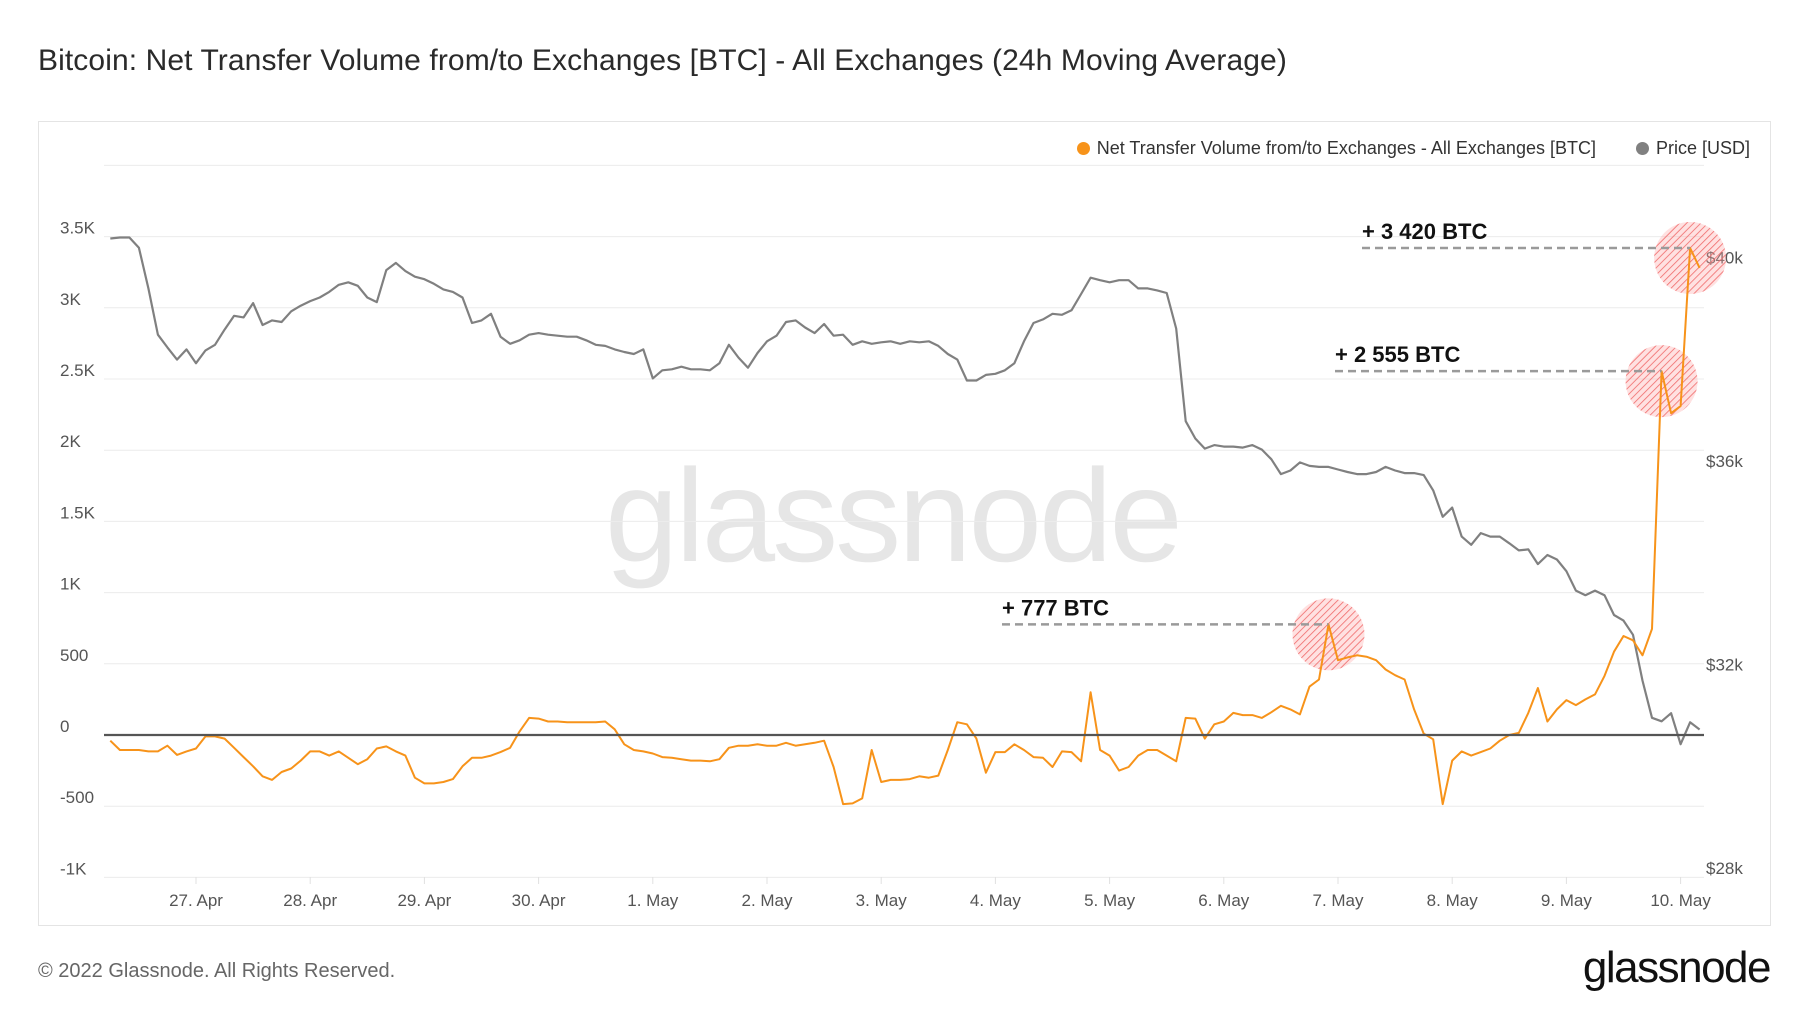  What do you see at coordinates (74, 655) in the screenshot?
I see `y-left-tick-label: 500` at bounding box center [74, 655].